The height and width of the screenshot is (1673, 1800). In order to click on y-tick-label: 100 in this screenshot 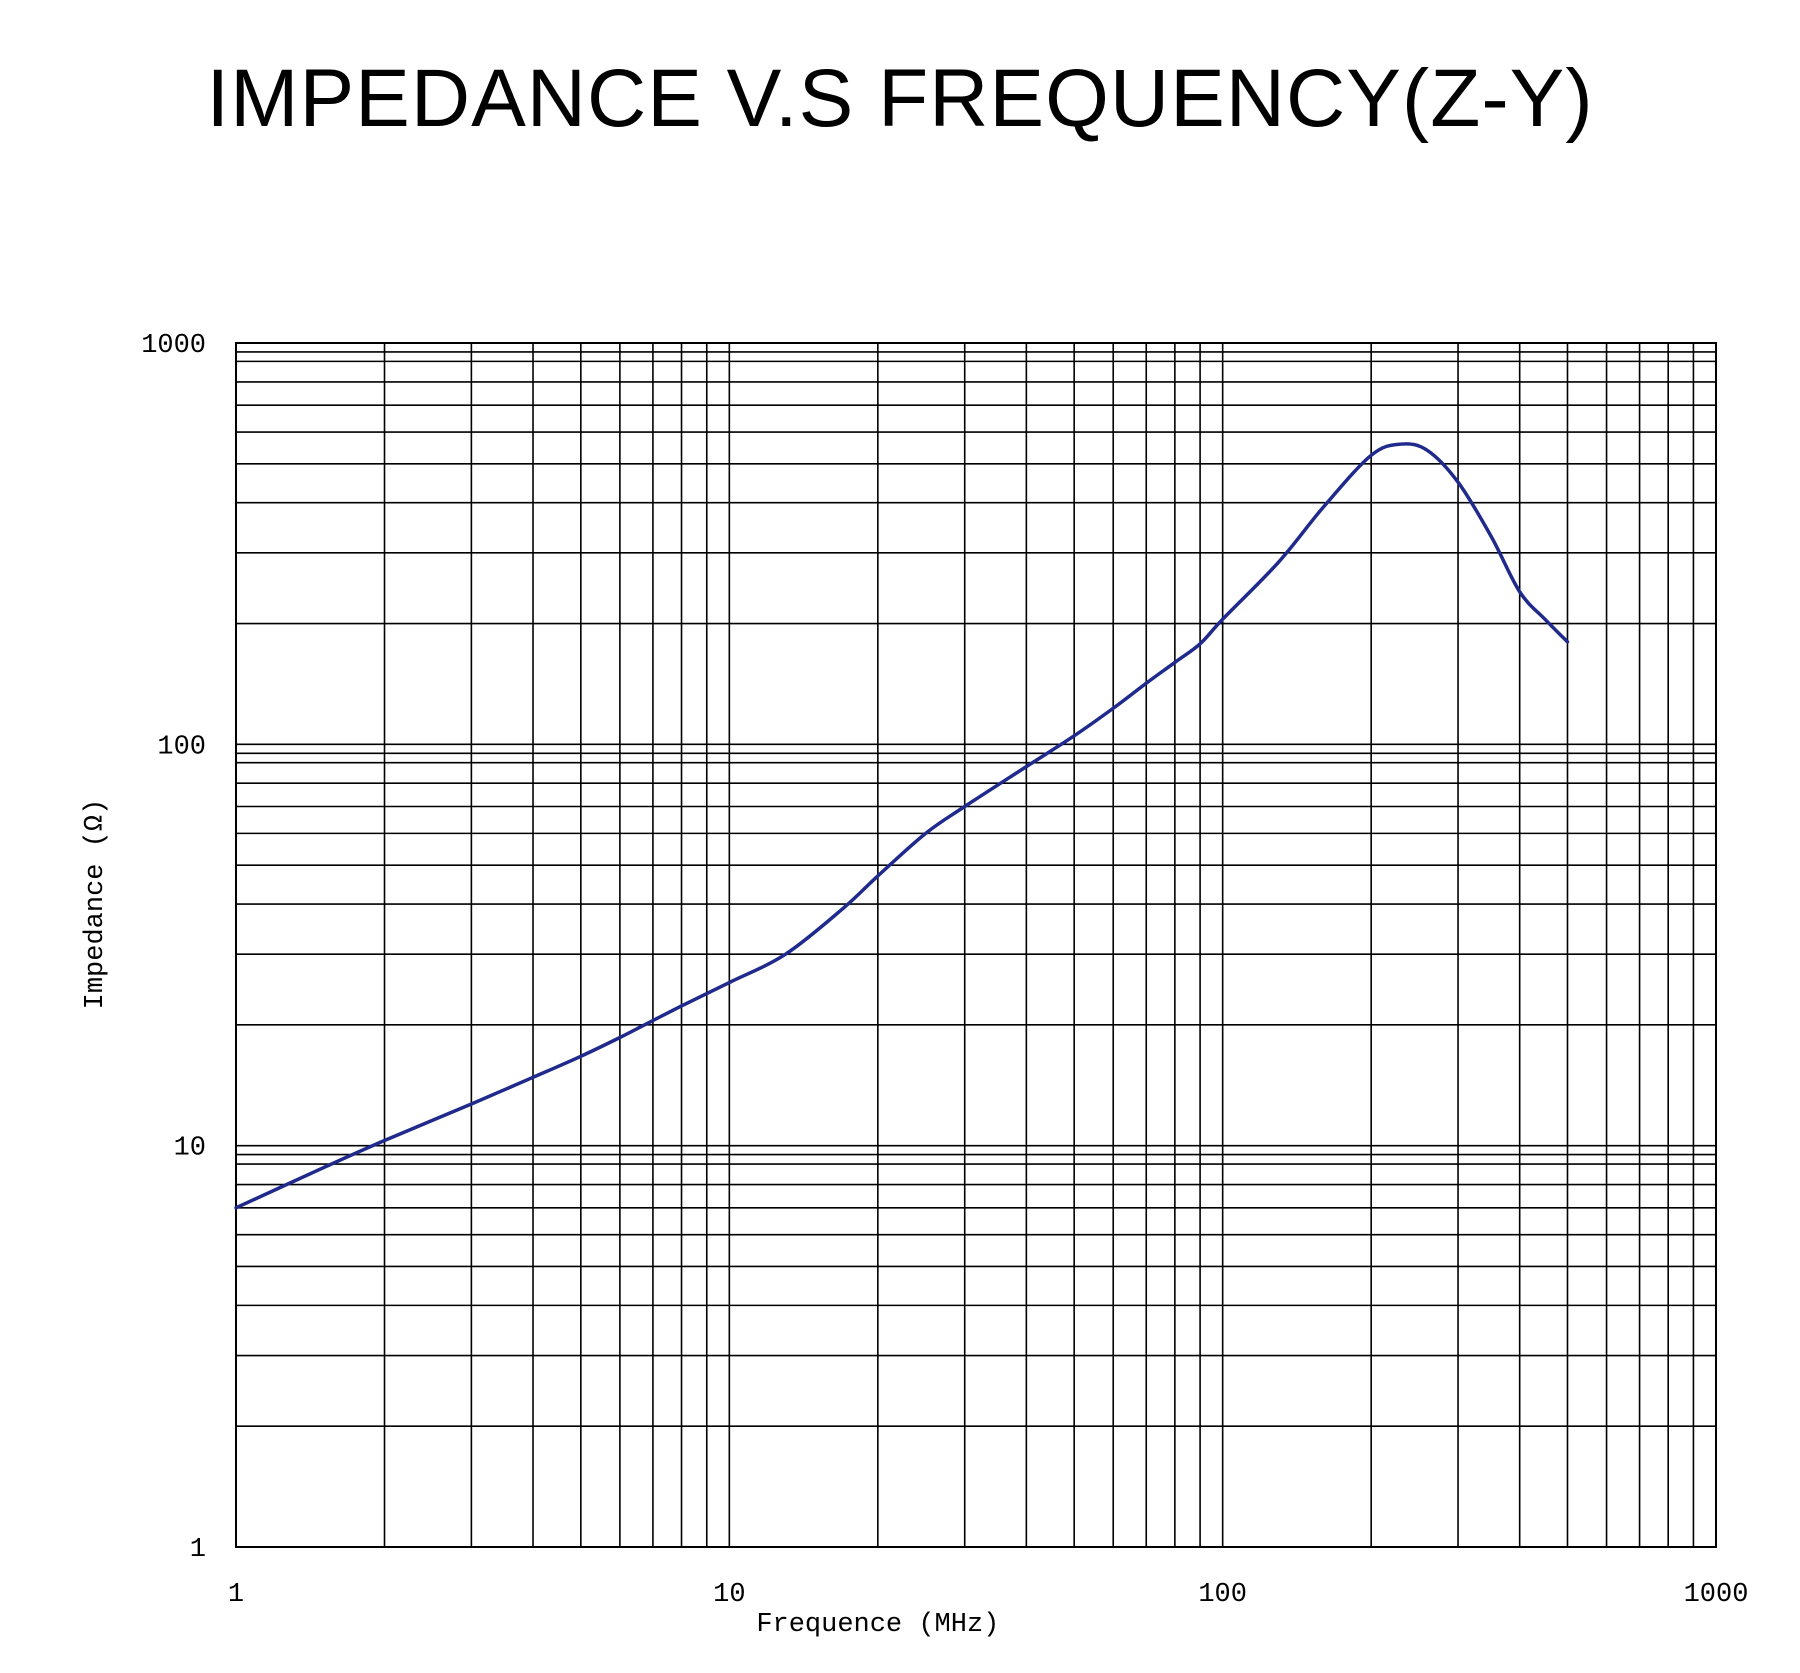, I will do `click(181, 747)`.